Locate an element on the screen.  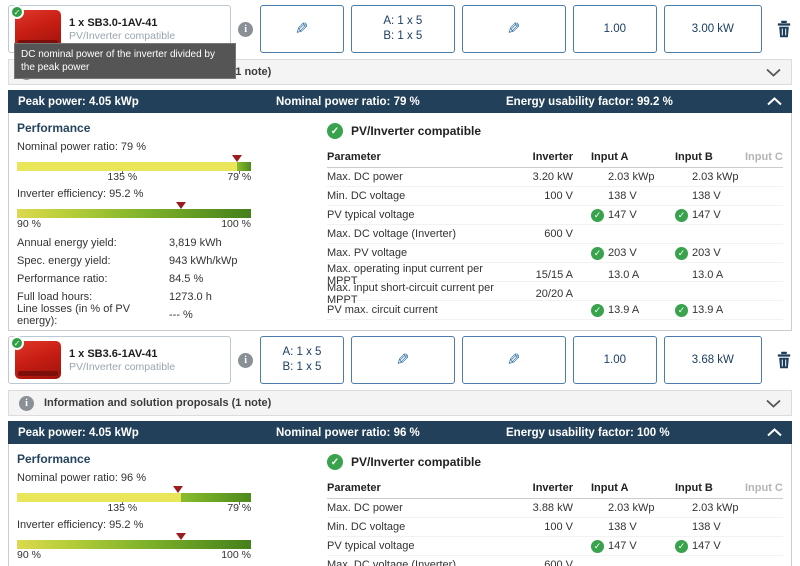
usability-summary: Energy usability factor: 99.2 % is located at coordinates (589, 101).